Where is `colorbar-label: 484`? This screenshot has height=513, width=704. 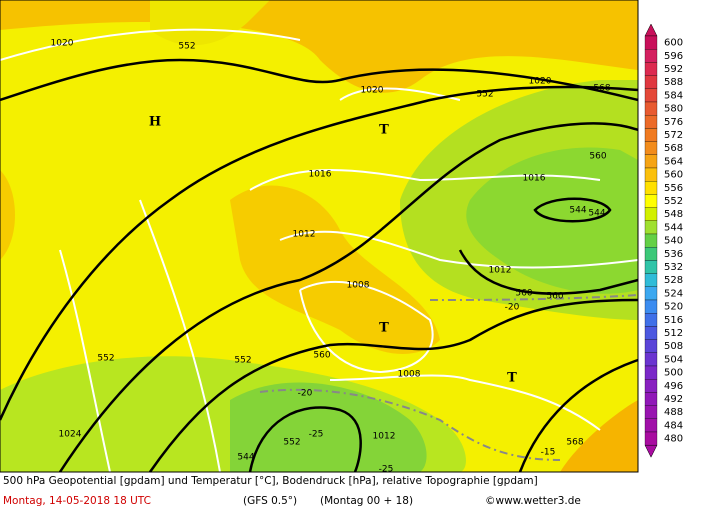 colorbar-label: 484 is located at coordinates (673, 425).